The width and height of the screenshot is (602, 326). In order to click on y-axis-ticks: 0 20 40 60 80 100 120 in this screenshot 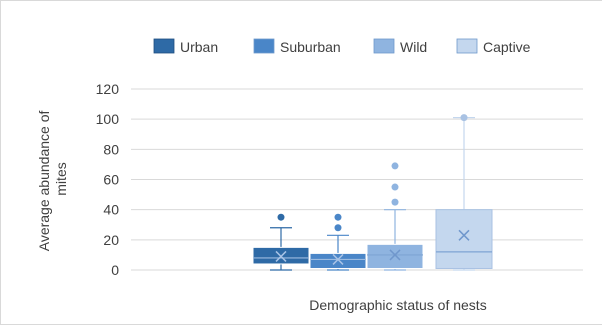, I will do `click(108, 179)`.